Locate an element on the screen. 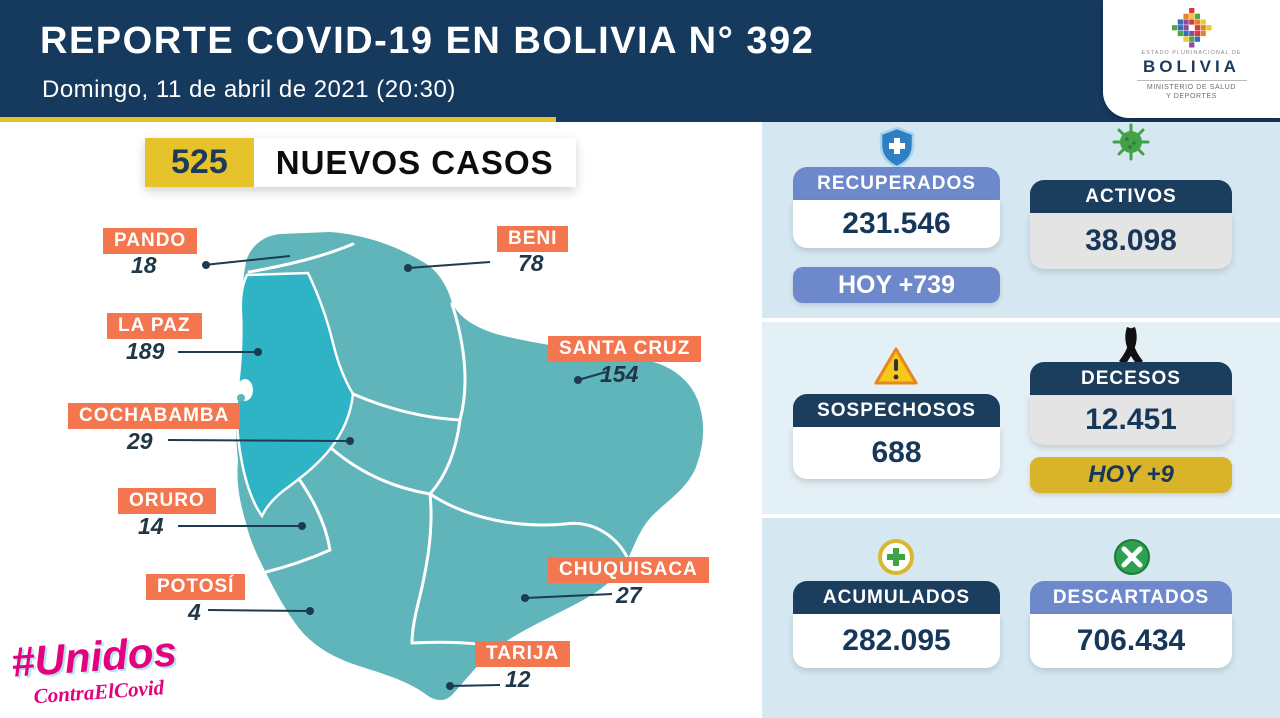 This screenshot has width=1280, height=718. virus-icon is located at coordinates (1131, 142).